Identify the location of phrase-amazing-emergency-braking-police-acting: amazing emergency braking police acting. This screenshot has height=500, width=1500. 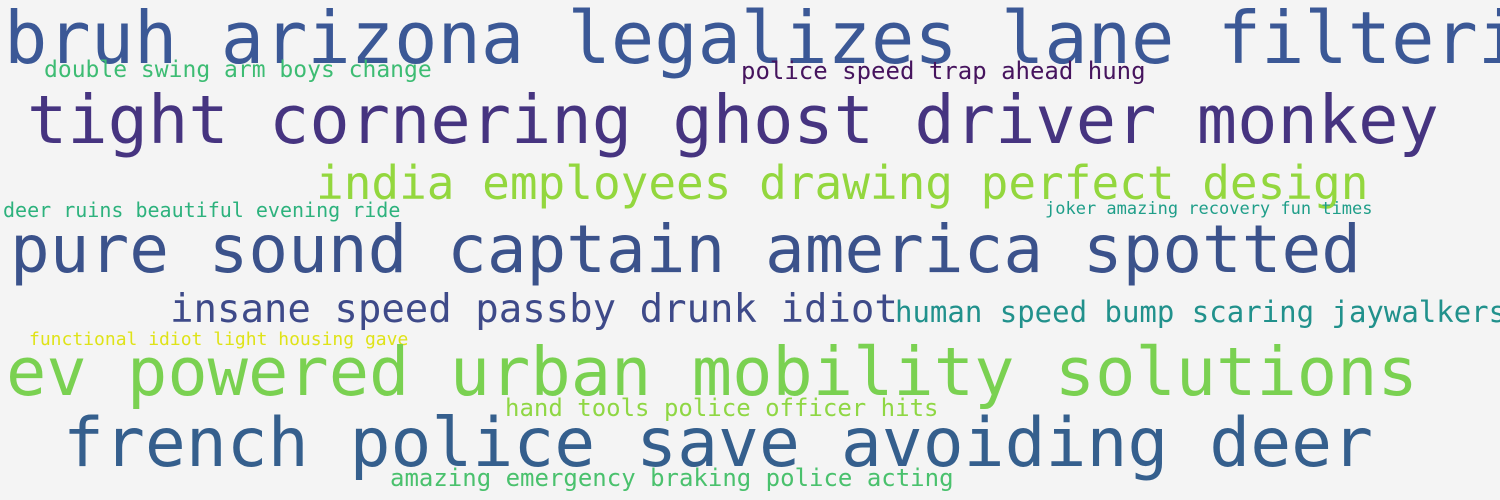
(672, 478).